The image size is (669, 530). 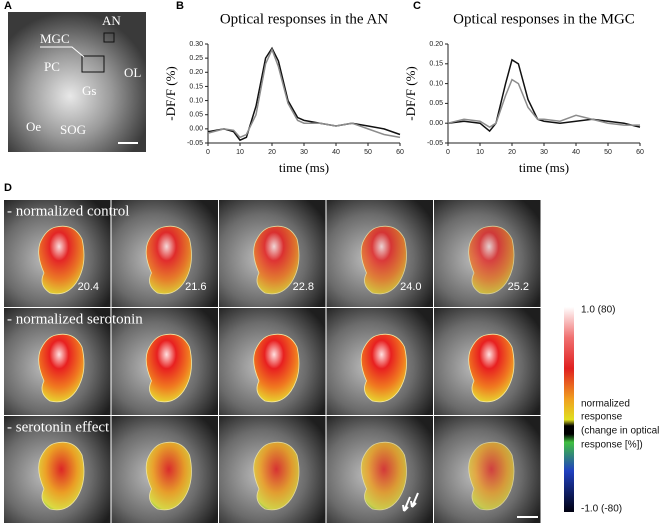 I want to click on colorbar-min: -1.0 (-80), so click(x=601, y=509).